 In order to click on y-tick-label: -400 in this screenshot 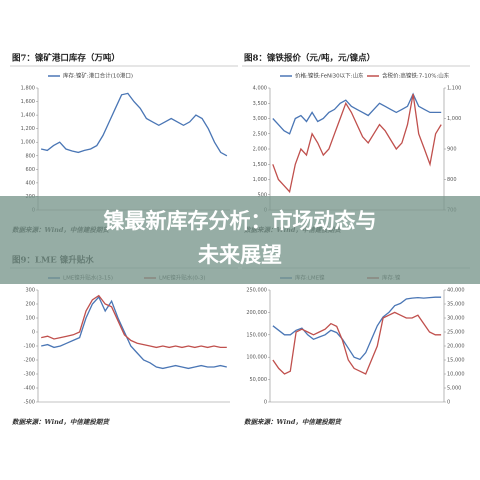, I will do `click(29, 389)`.